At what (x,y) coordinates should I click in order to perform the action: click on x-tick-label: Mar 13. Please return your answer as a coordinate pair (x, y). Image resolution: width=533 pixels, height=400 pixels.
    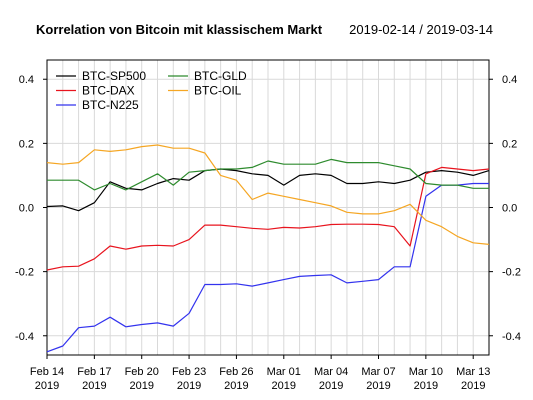
    Looking at the image, I should click on (473, 372).